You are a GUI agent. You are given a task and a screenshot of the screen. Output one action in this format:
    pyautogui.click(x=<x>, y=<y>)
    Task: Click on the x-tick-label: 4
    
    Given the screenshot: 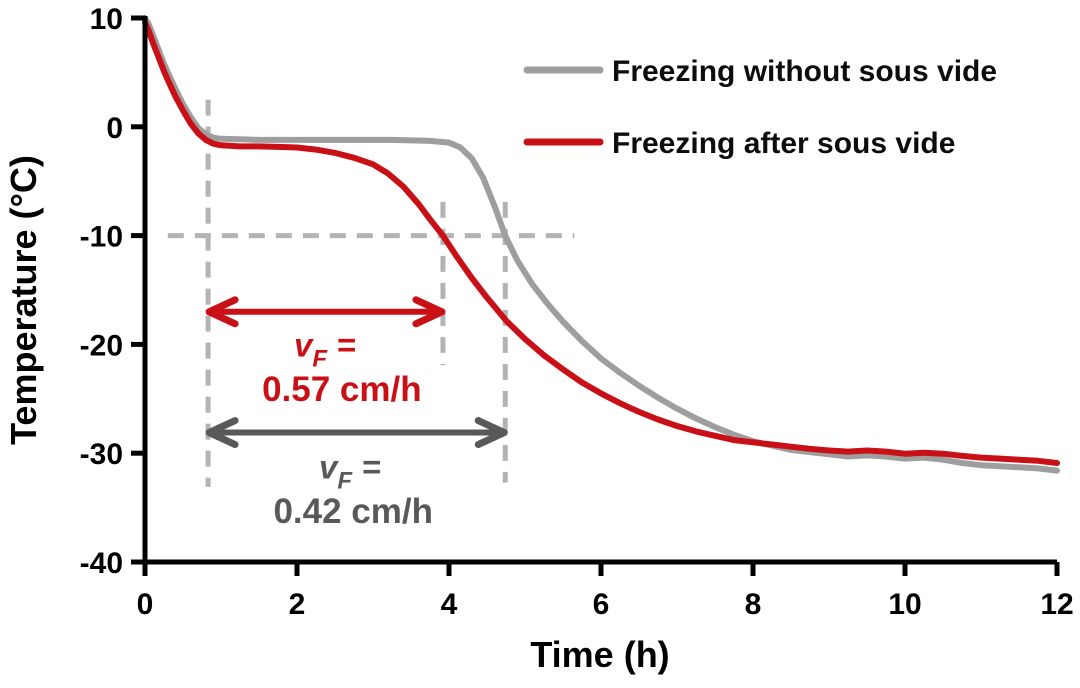 What is the action you would take?
    pyautogui.click(x=449, y=604)
    